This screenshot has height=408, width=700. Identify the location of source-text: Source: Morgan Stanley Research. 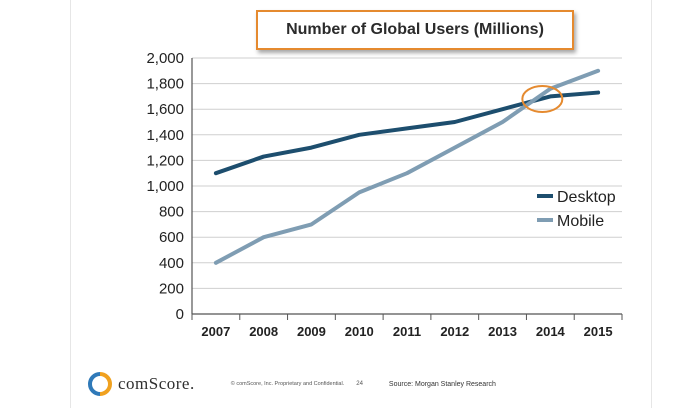
(442, 384).